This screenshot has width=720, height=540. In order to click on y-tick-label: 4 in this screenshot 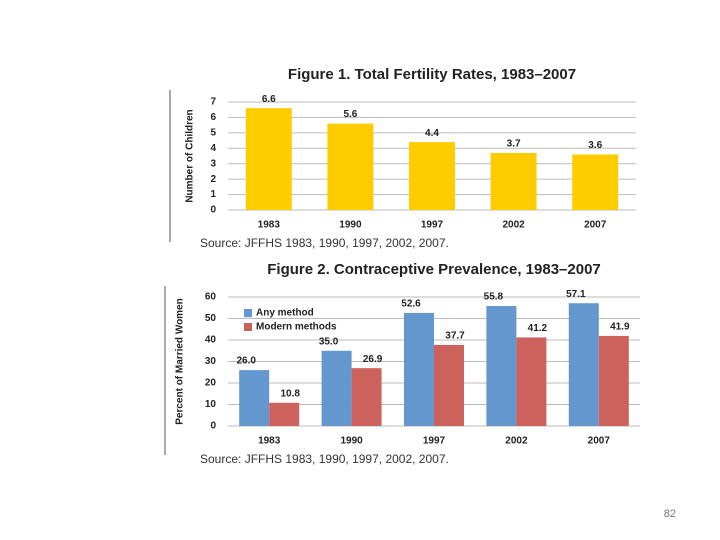, I will do `click(213, 148)`.